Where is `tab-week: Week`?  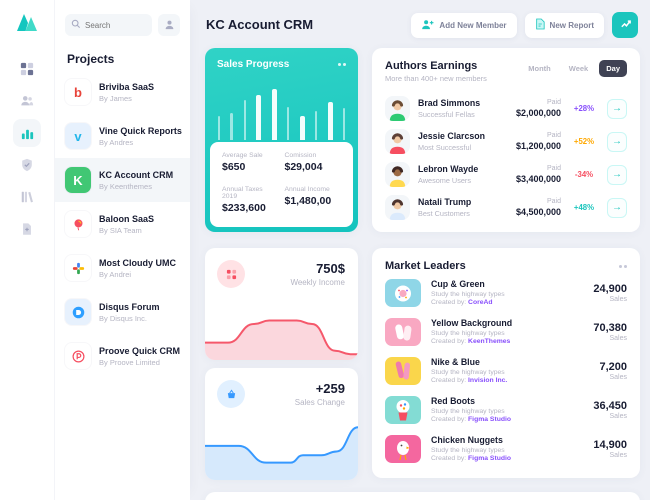
tab-week: Week is located at coordinates (578, 68).